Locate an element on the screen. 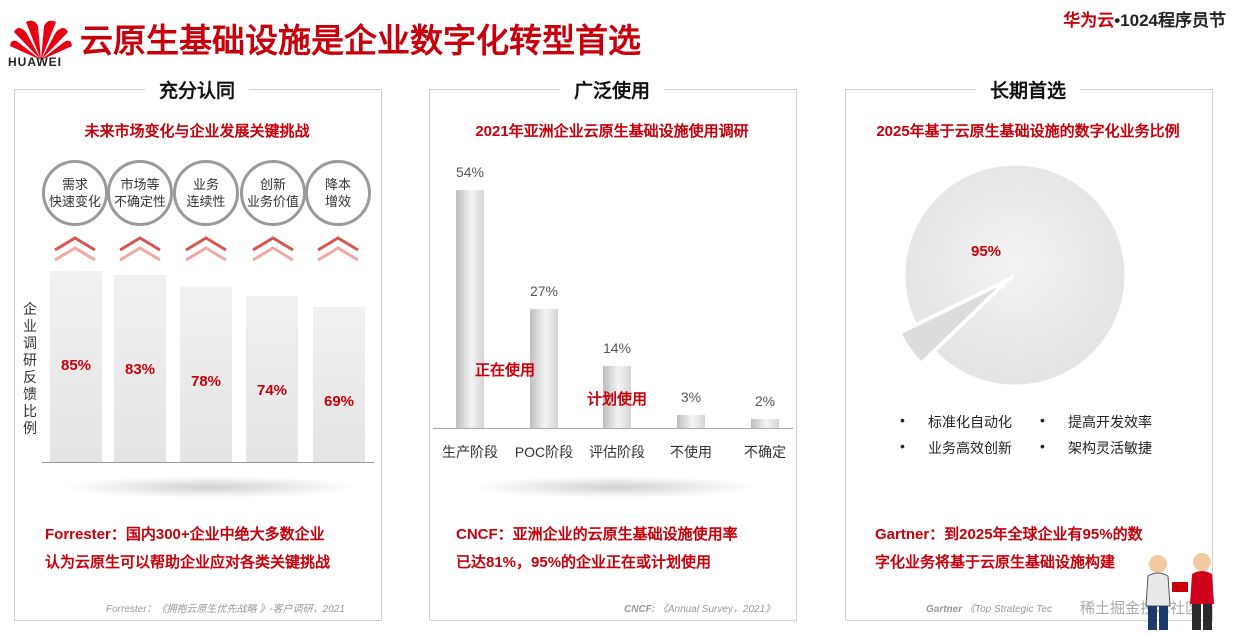  source-name: CNCF: is located at coordinates (640, 609).